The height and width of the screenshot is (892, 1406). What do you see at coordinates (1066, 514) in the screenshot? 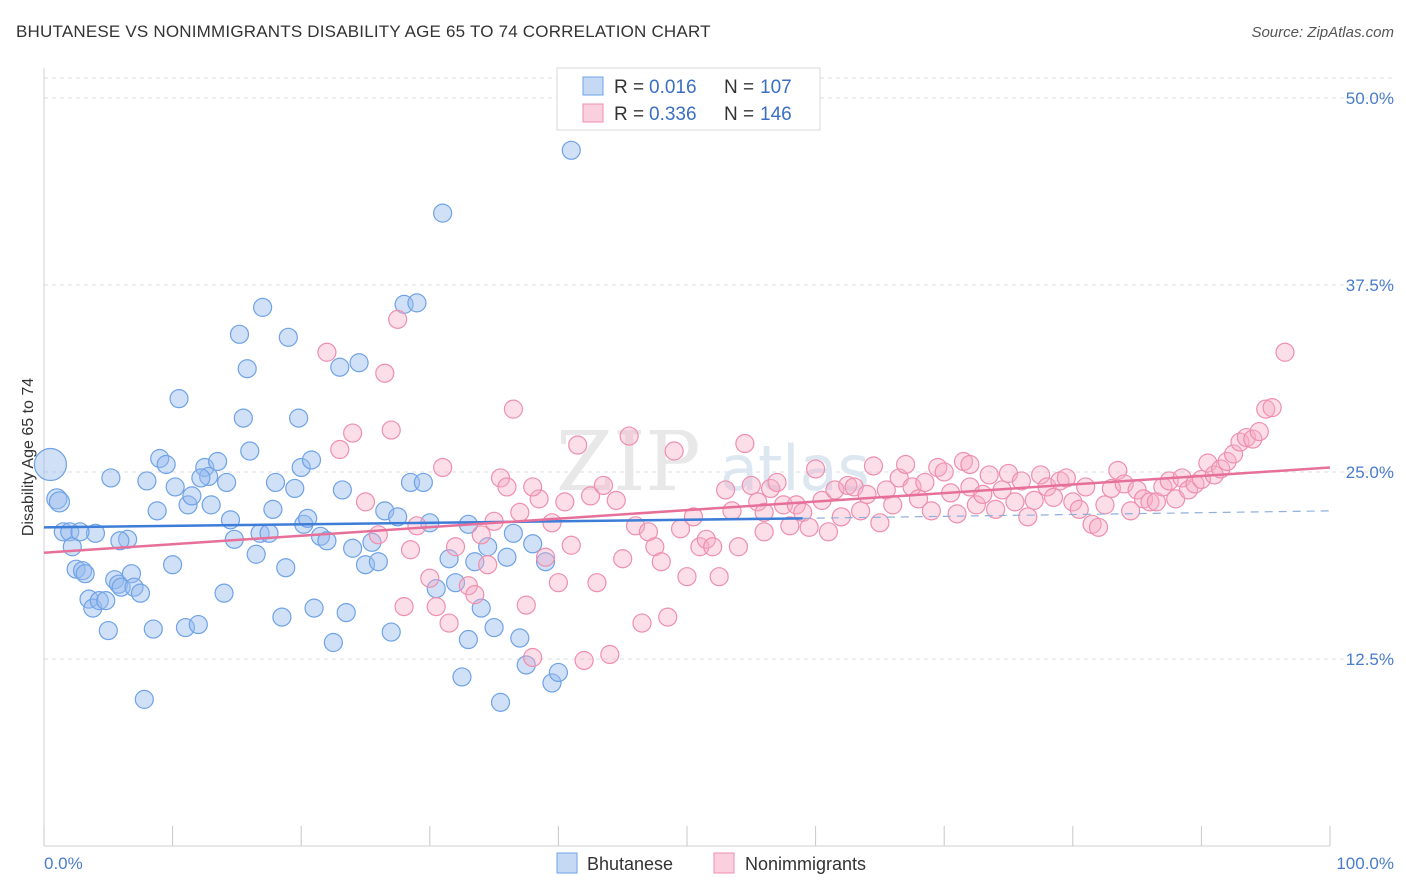
I see `trend-line-bhutanese-extension` at bounding box center [1066, 514].